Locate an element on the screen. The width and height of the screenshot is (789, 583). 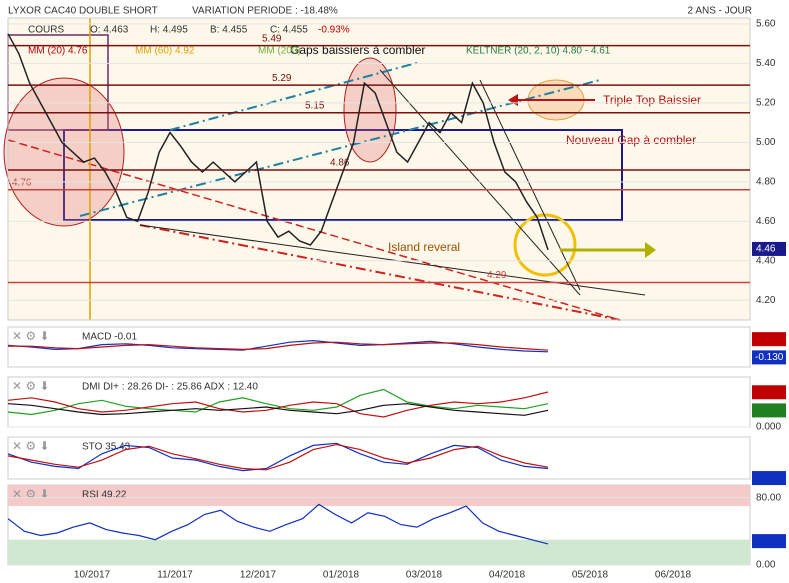
level-label: 5.15 is located at coordinates (315, 105).